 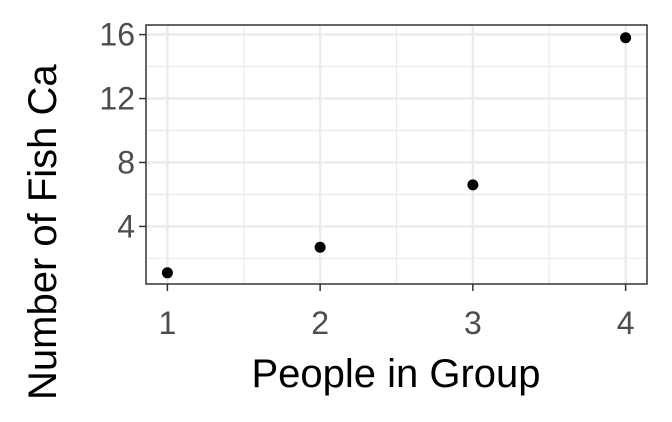 I want to click on y-axis-title: Number of Fish Ca, so click(x=43, y=232).